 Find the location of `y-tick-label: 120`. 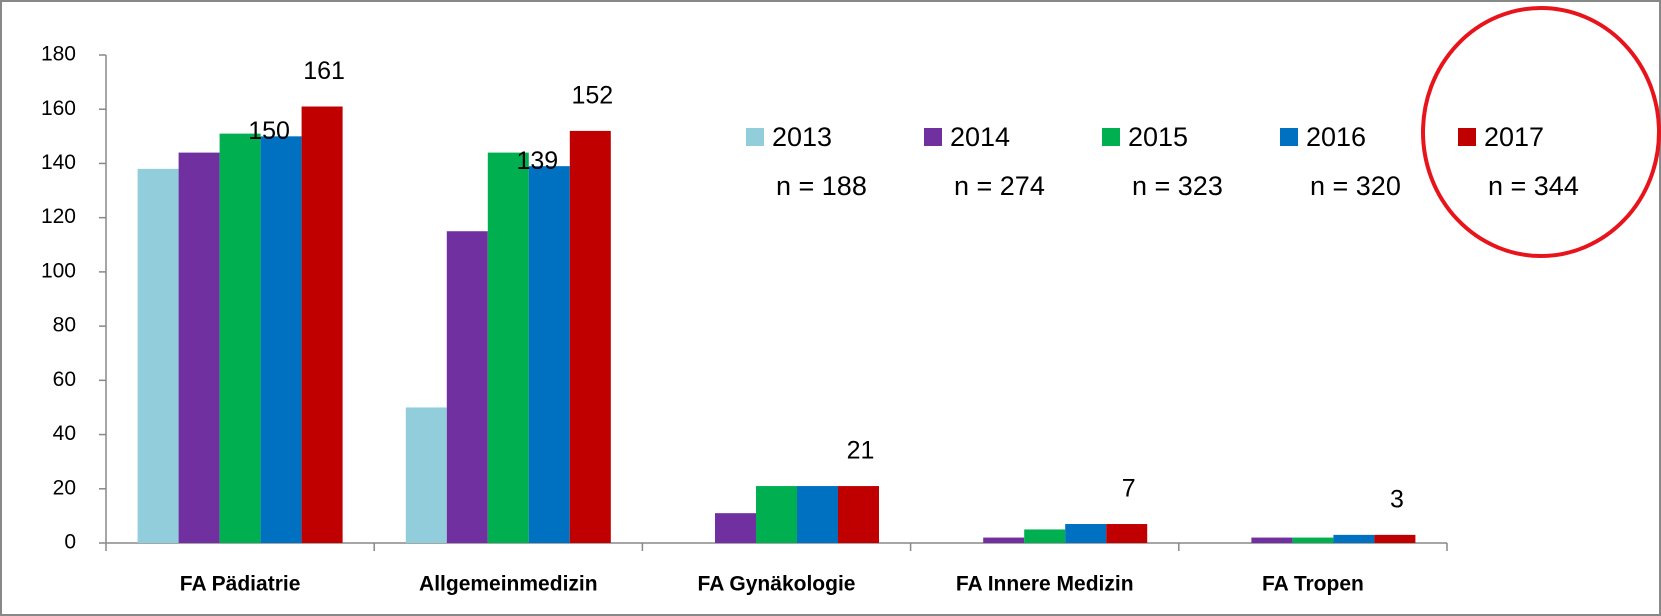

y-tick-label: 120 is located at coordinates (58, 216).